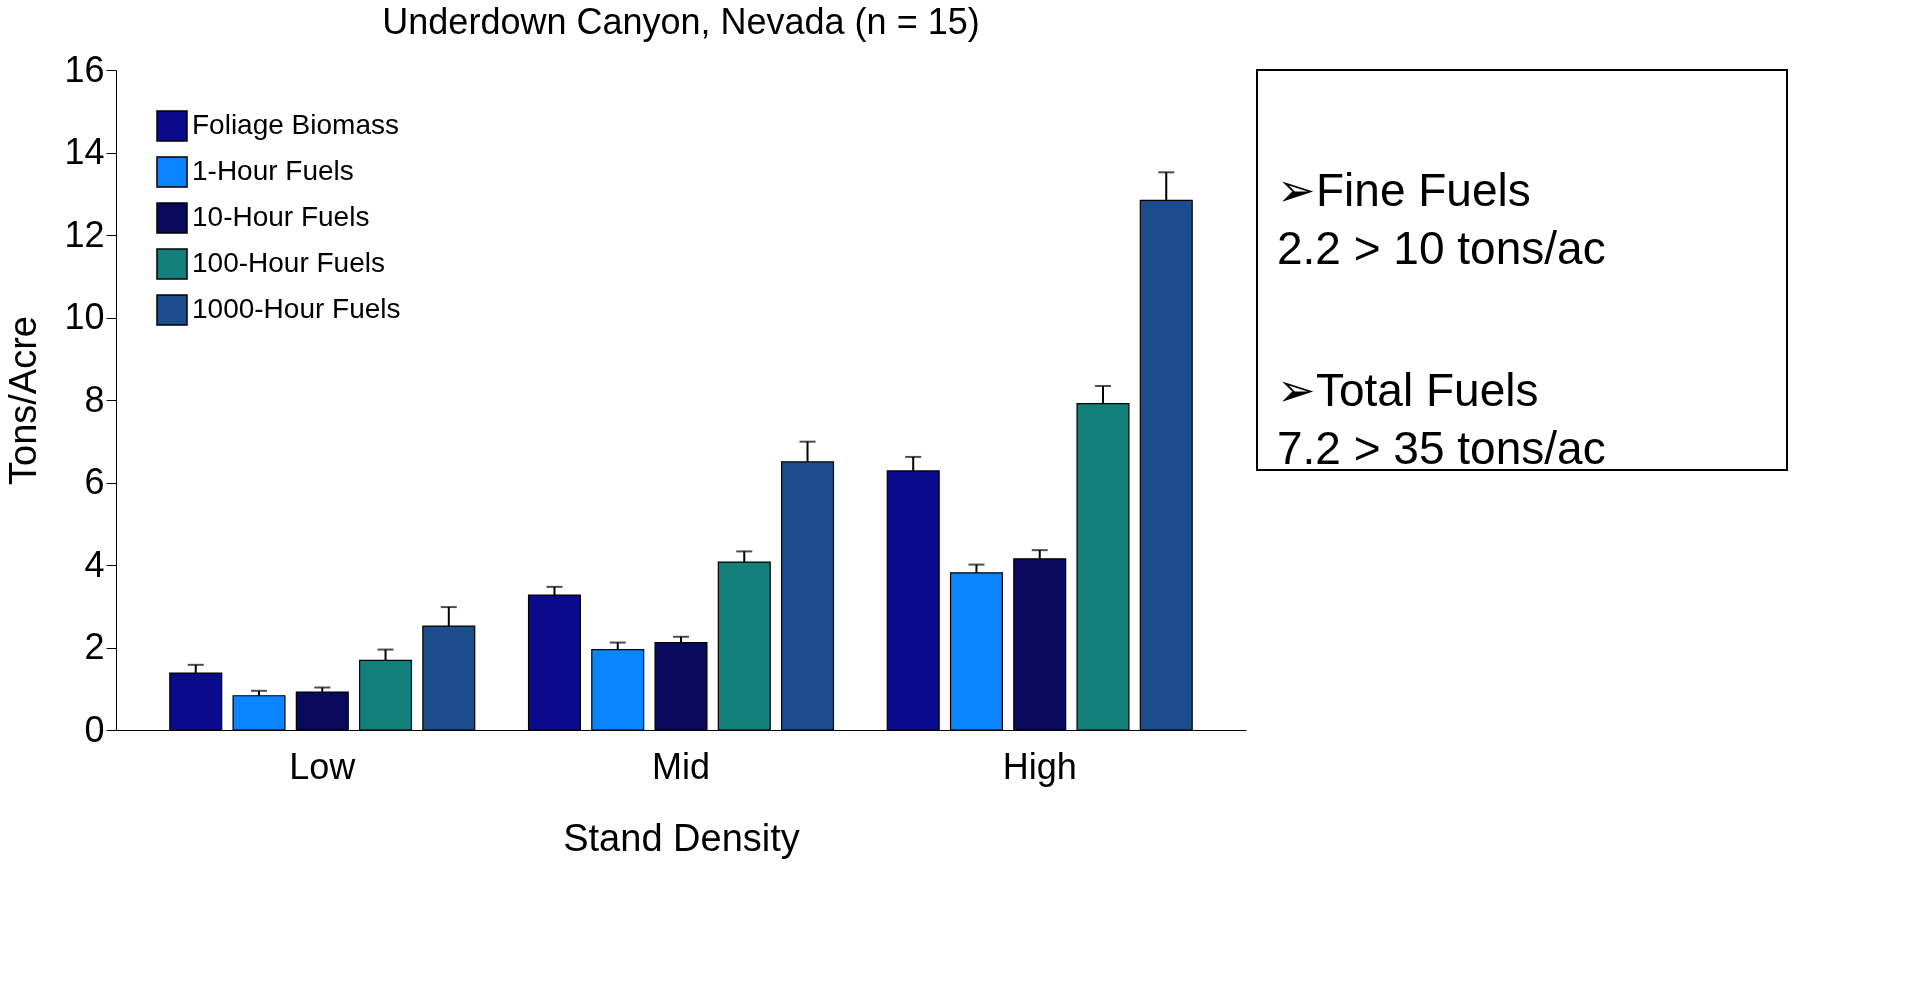  I want to click on chart-title: Underdown Canyon, Nevada (n = 15), so click(681, 21).